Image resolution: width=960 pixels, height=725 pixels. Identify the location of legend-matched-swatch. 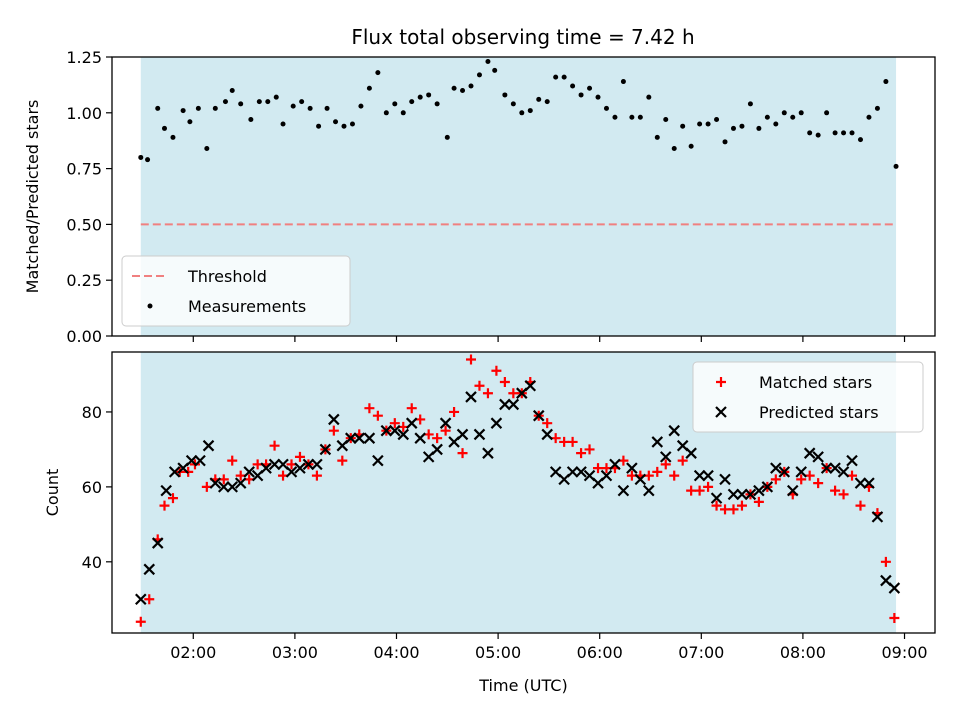
(721, 382).